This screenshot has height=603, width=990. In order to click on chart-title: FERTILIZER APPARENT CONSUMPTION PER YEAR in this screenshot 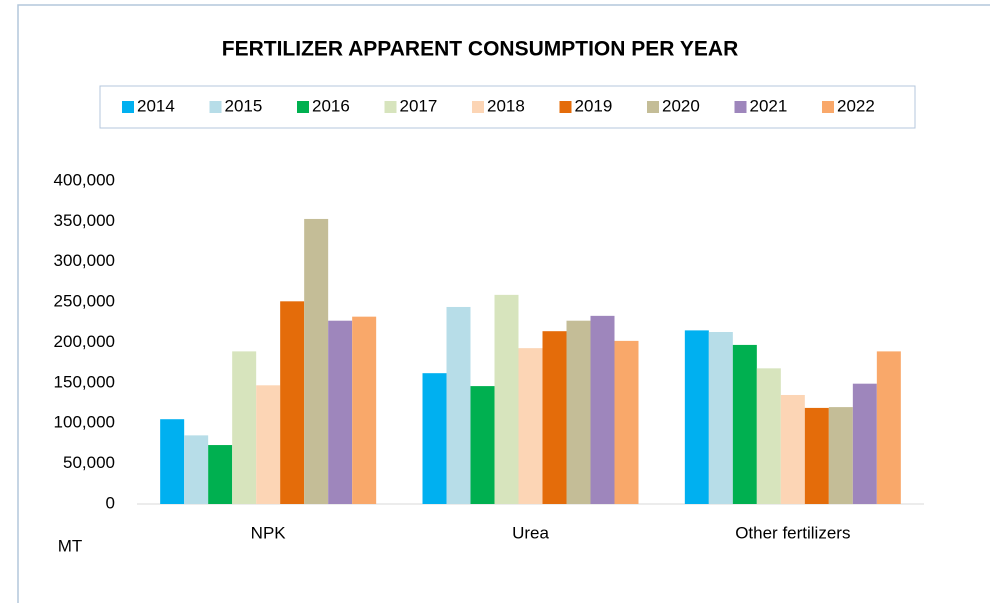, I will do `click(480, 49)`.